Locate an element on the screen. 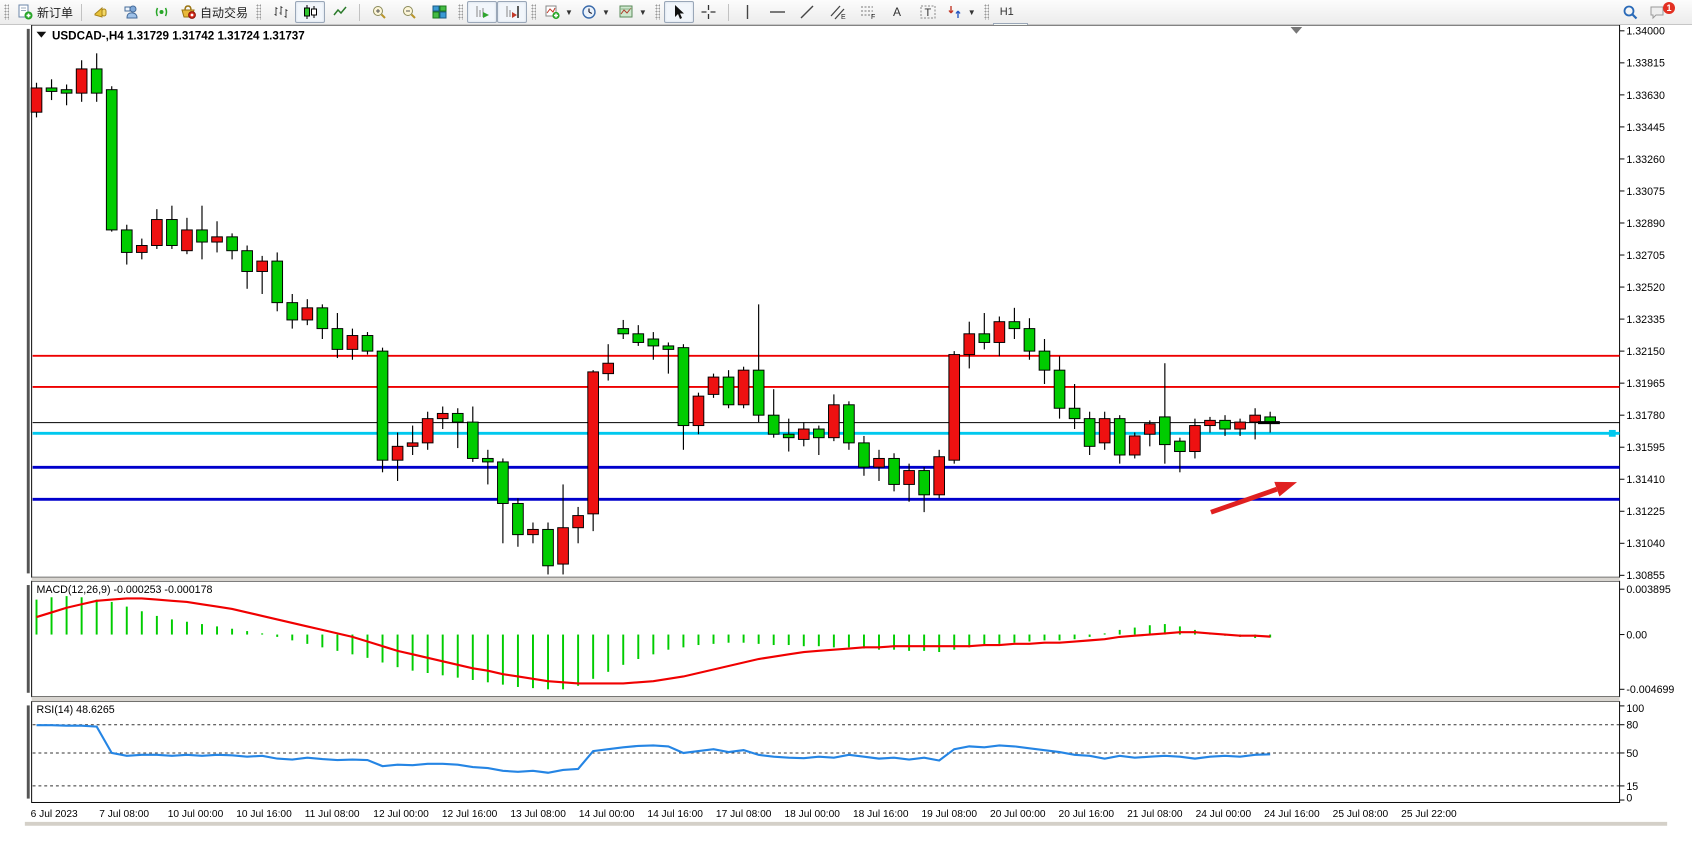 The height and width of the screenshot is (850, 1692). new-order-button: 新订单 is located at coordinates (45, 12).